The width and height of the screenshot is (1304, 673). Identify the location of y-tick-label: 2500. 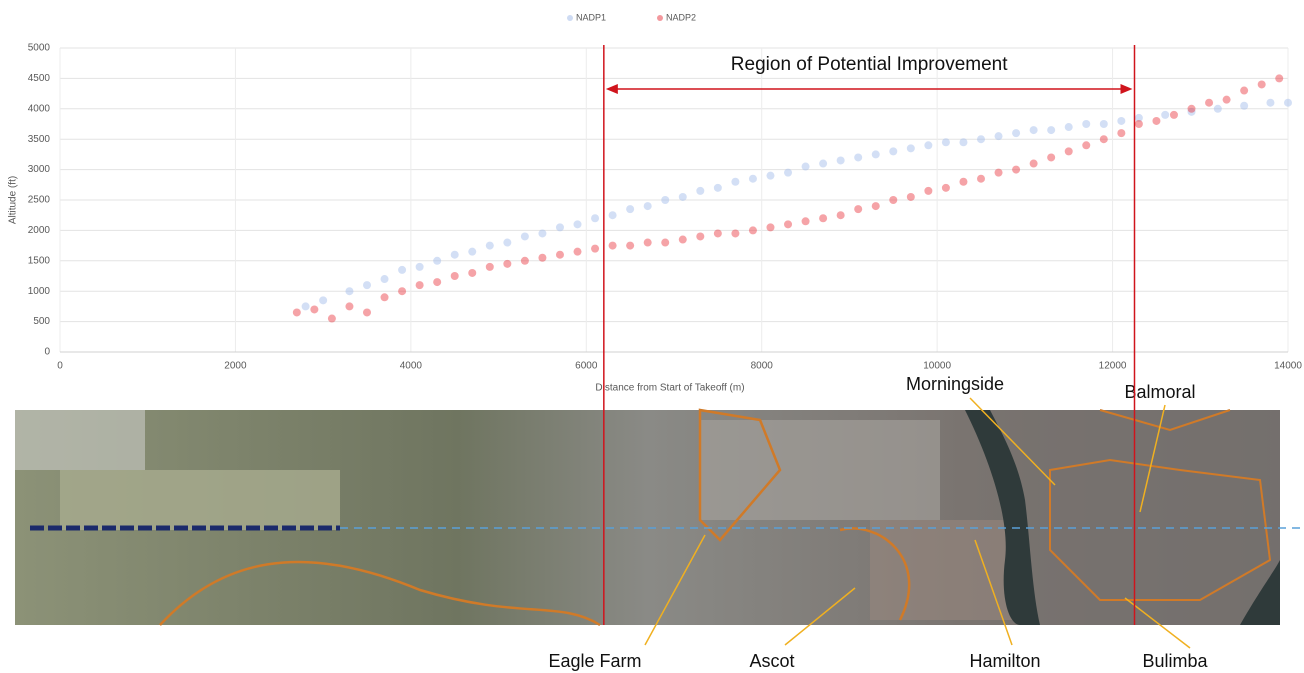
(39, 200).